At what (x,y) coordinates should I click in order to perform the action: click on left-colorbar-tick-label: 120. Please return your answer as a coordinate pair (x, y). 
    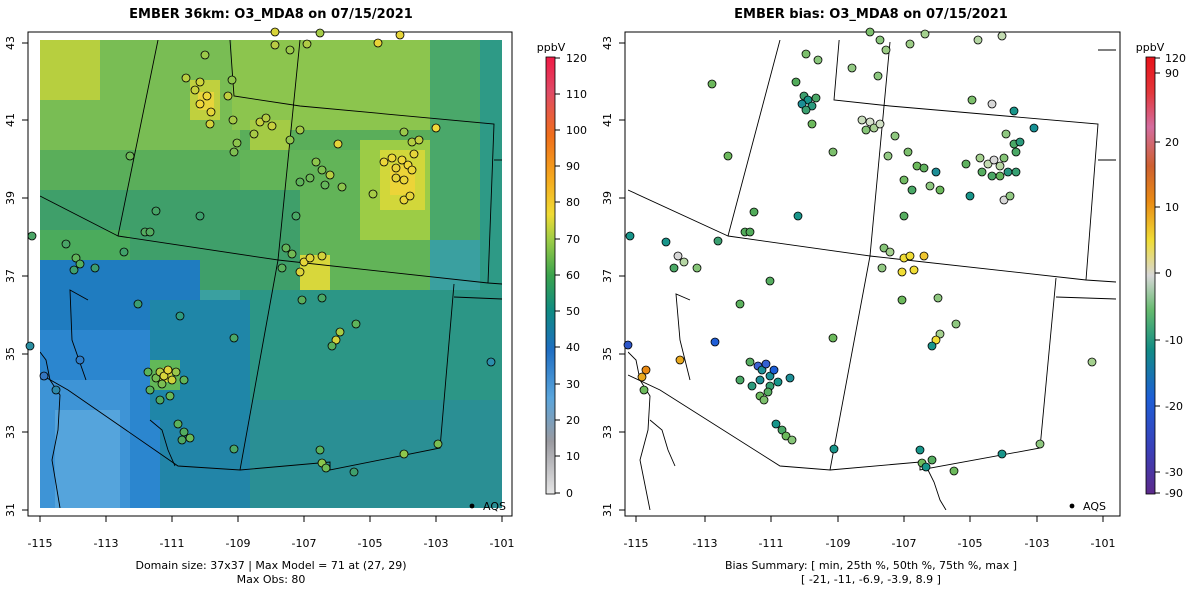
    Looking at the image, I should click on (576, 58).